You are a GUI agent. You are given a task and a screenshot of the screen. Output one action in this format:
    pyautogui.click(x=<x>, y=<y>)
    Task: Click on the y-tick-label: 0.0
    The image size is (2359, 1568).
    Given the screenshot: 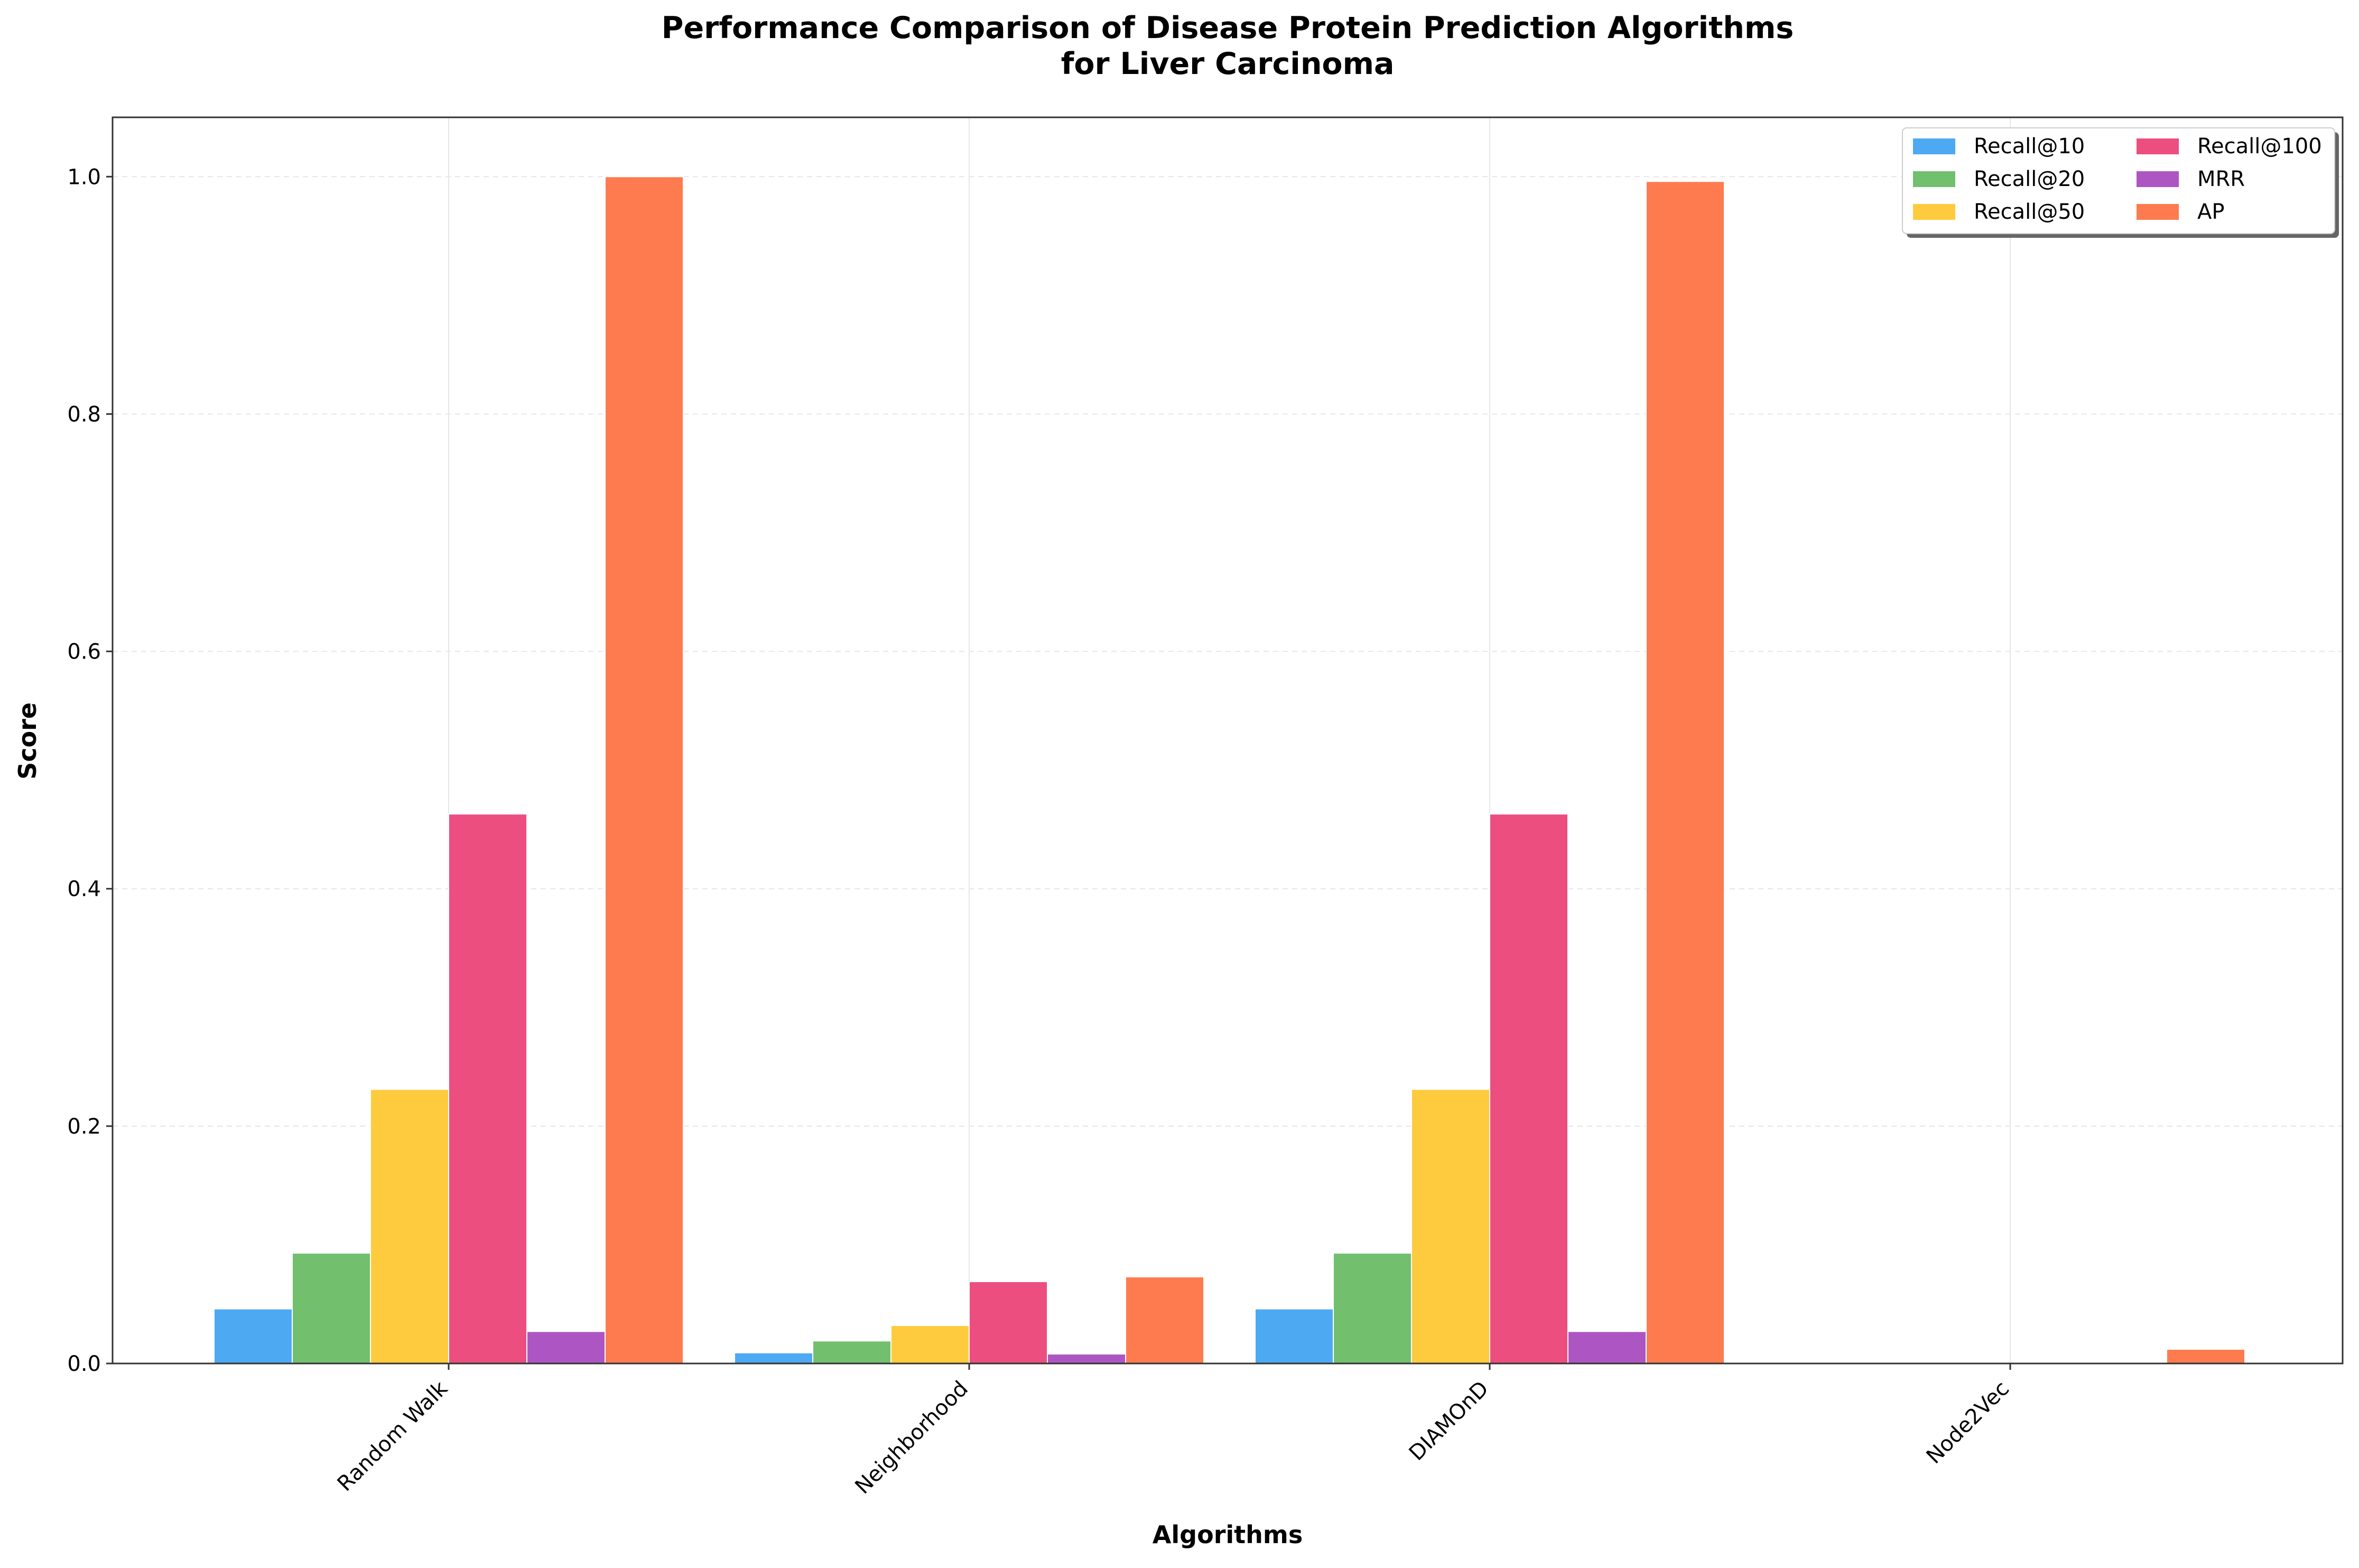 What is the action you would take?
    pyautogui.click(x=84, y=1364)
    